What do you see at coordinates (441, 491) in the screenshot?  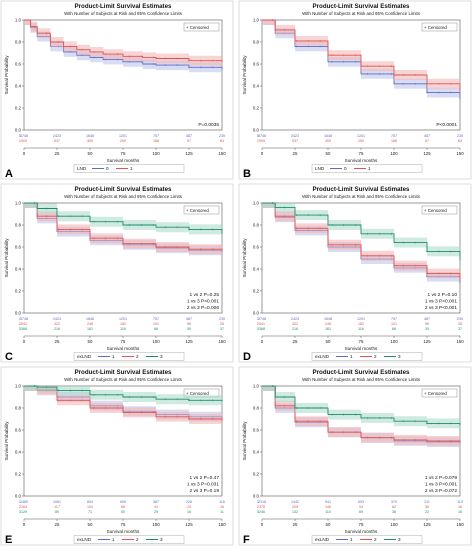 I see `p-value-annotation: 2 vs 3 P=0.072` at bounding box center [441, 491].